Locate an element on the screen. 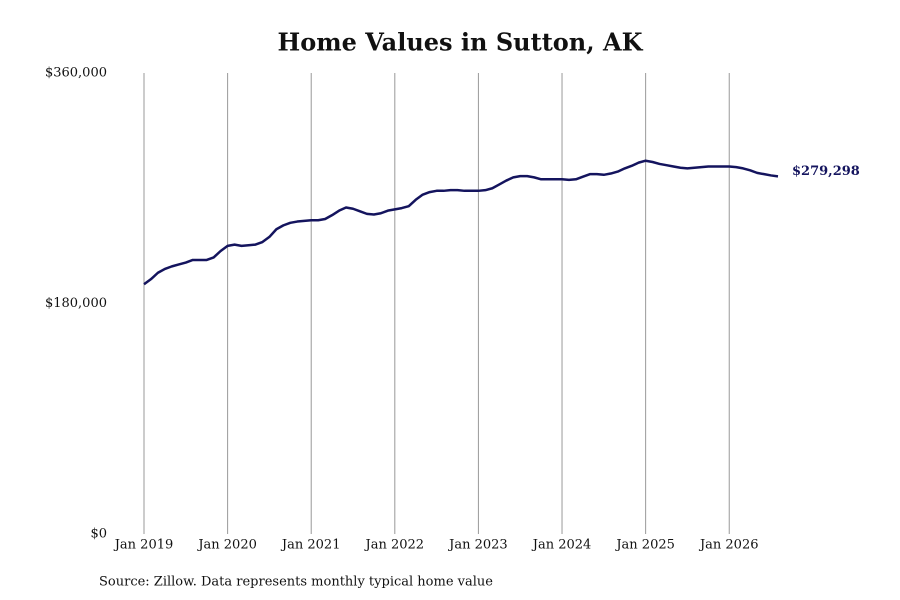 The image size is (900, 600). x-tick-label: Jan 2024 is located at coordinates (561, 545).